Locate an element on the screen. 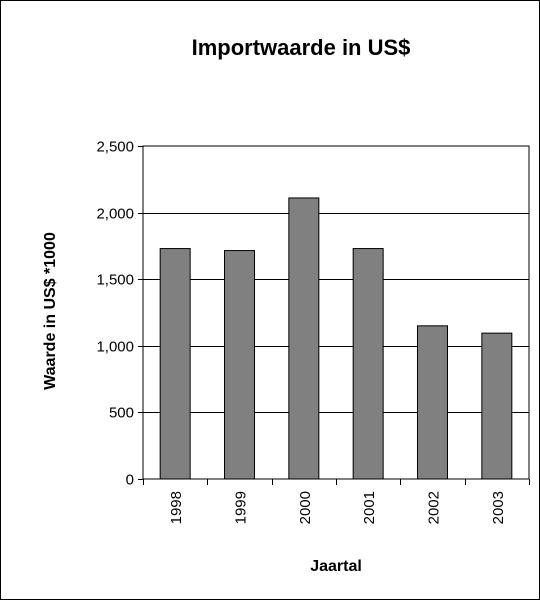 This screenshot has width=540, height=601. bar-2002 is located at coordinates (432, 402).